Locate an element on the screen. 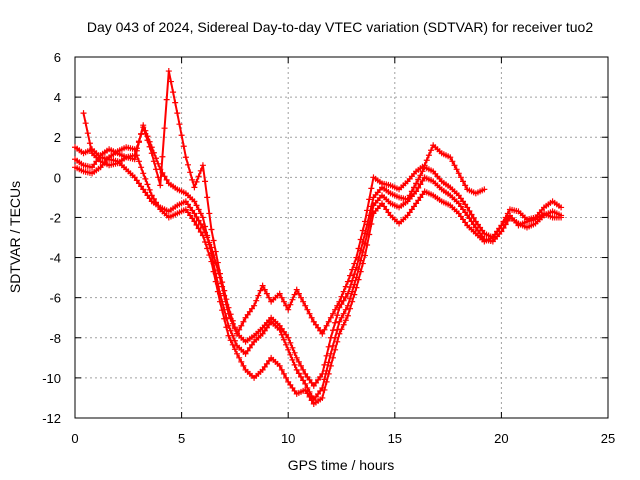 The image size is (640, 480). y-axis-label: SDTVAR / TECUs is located at coordinates (15, 237).